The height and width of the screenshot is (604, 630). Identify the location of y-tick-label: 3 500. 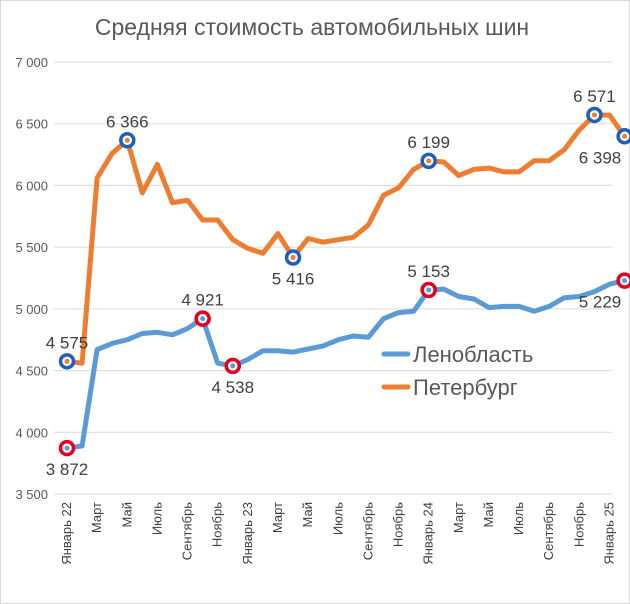
(31, 494).